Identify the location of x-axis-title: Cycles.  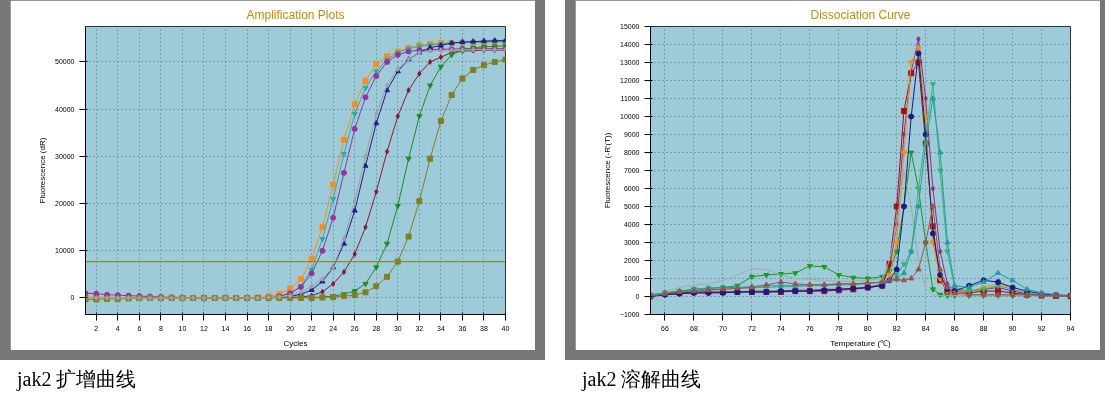
(295, 343).